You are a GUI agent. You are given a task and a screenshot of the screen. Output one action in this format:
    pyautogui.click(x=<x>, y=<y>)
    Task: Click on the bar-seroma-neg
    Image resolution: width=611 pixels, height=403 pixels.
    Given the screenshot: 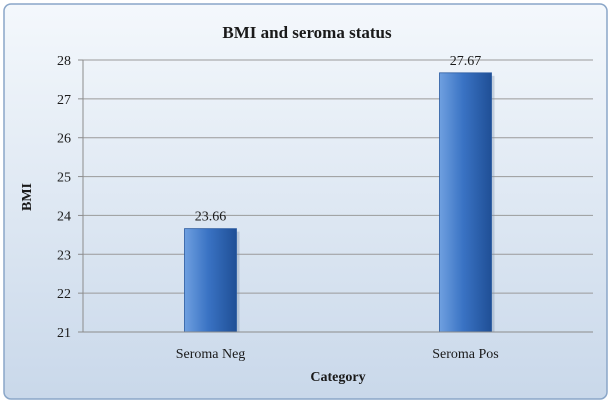 What is the action you would take?
    pyautogui.click(x=210, y=280)
    